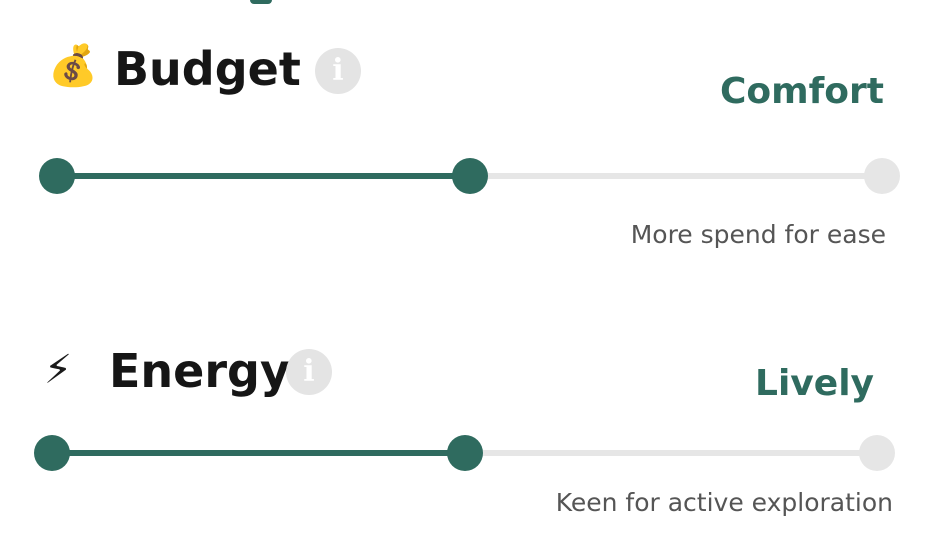  I want to click on energy-slider-fill, so click(258, 453).